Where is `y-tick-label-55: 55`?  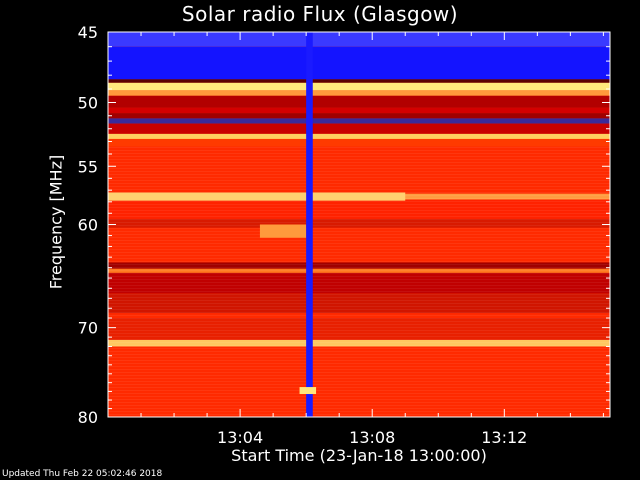
y-tick-label-55: 55 is located at coordinates (88, 166).